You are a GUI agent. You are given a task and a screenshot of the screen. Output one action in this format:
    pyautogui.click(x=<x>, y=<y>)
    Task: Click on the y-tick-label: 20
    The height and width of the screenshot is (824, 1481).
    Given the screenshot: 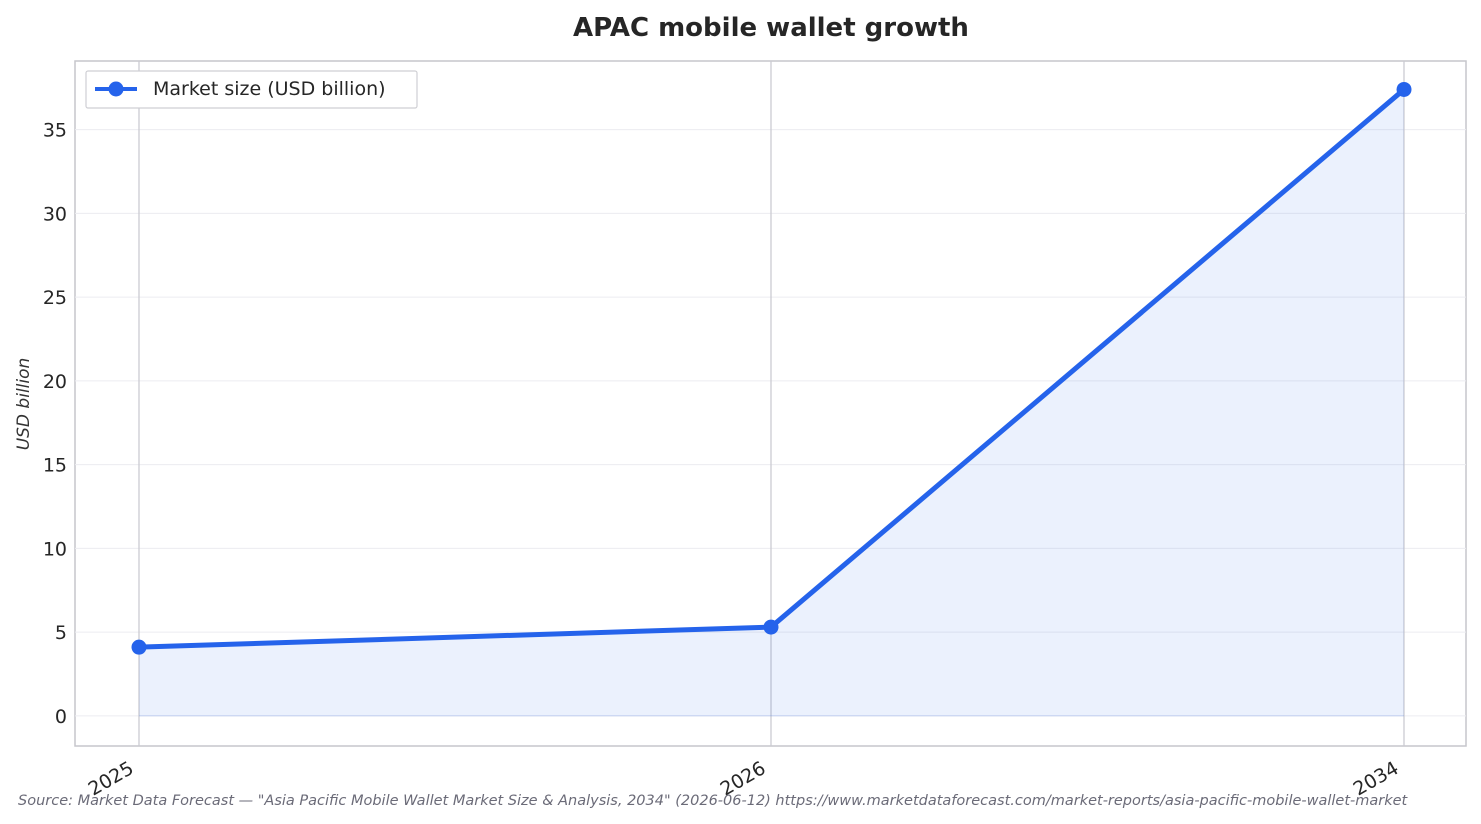 What is the action you would take?
    pyautogui.click(x=55, y=382)
    